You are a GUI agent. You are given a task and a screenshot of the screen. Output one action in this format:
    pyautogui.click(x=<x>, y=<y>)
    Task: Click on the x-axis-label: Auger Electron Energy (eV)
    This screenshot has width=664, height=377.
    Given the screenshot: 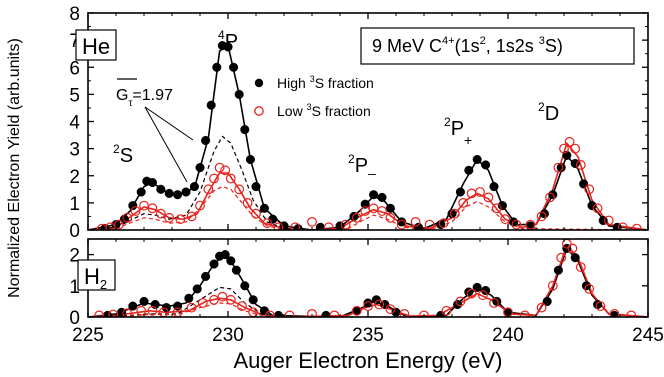 What is the action you would take?
    pyautogui.click(x=367, y=360)
    